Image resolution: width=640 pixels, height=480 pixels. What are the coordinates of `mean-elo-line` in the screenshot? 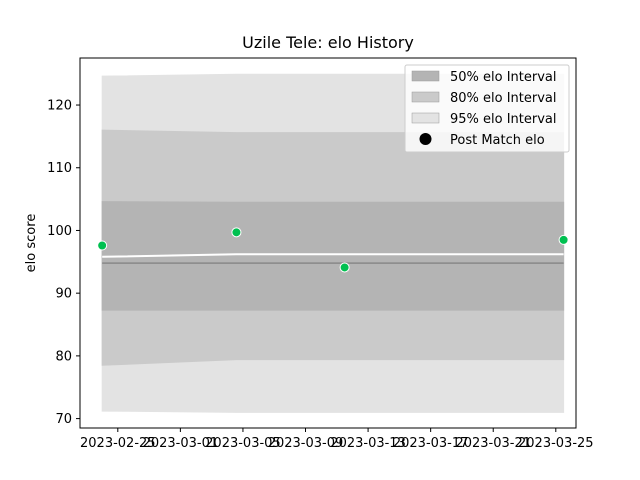 It's located at (333, 255).